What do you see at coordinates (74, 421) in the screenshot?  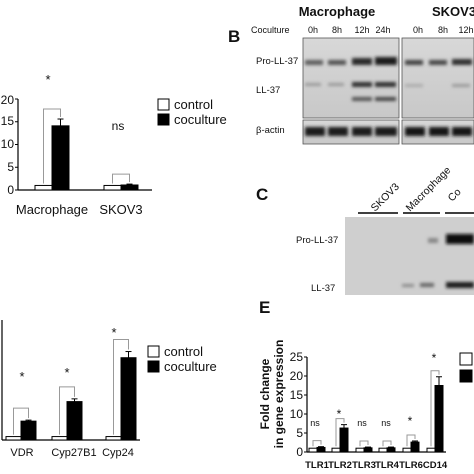 I see `bar-treated-cyp27b1` at bounding box center [74, 421].